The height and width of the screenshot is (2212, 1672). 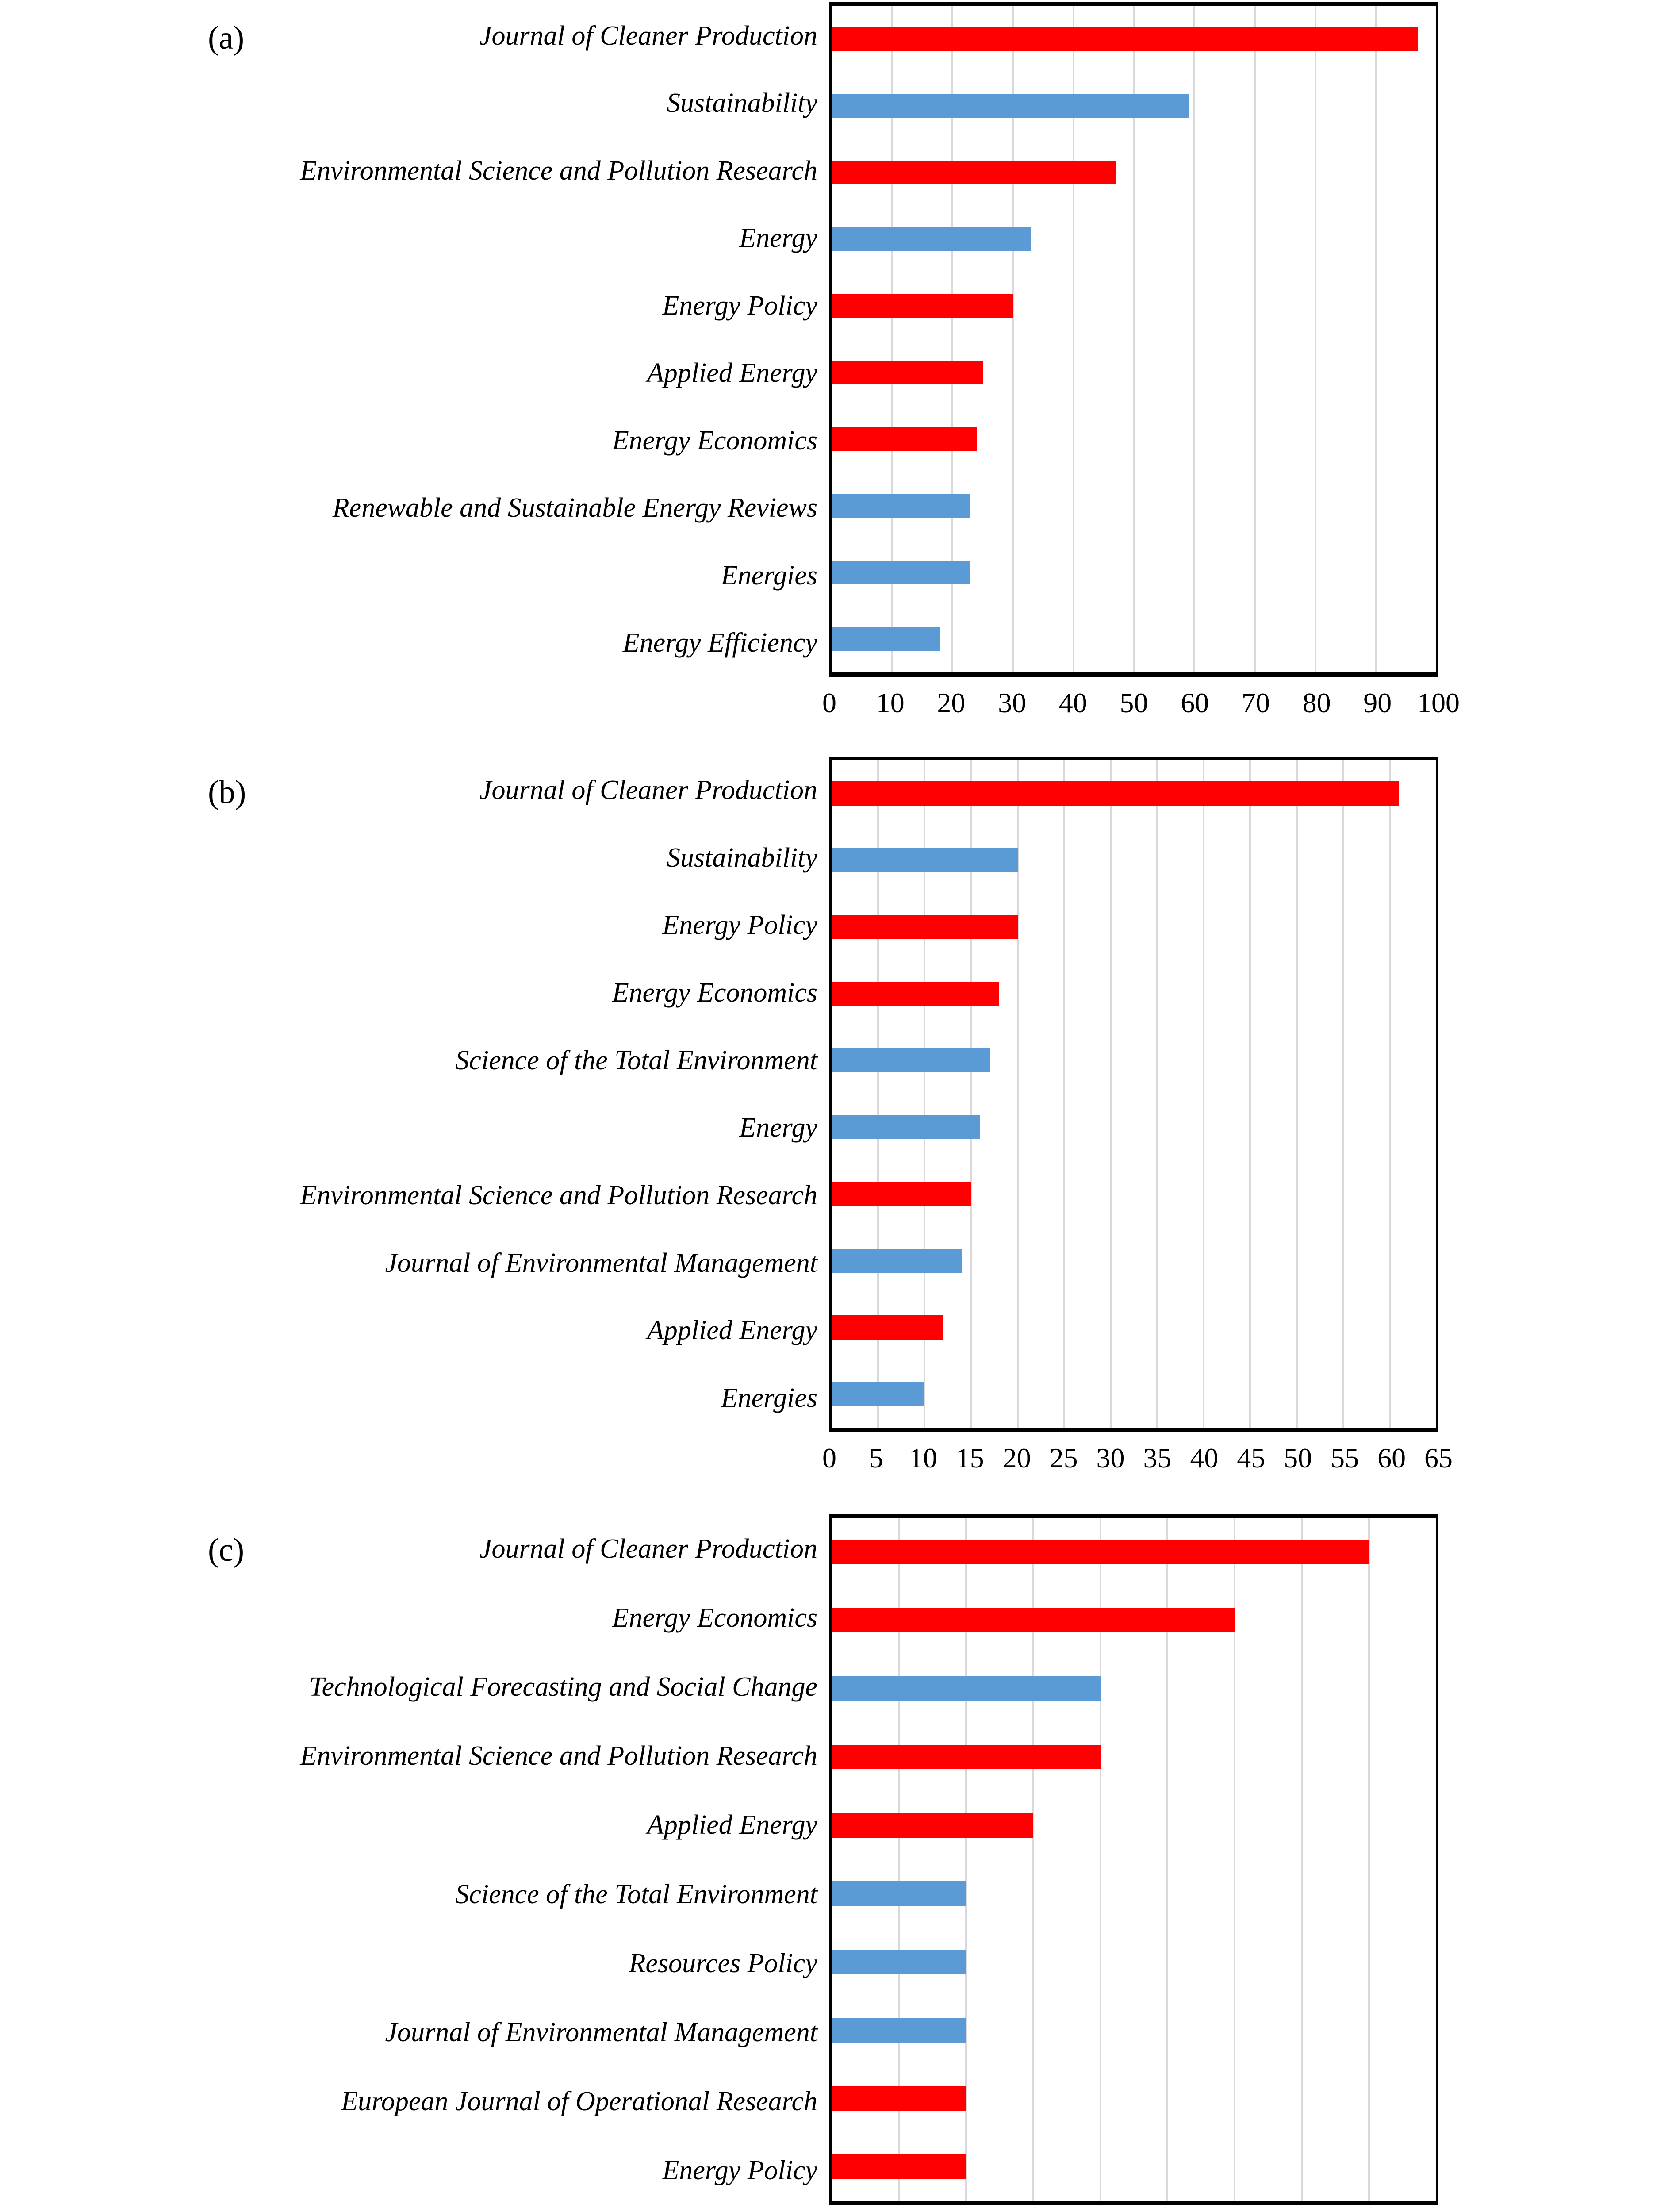 What do you see at coordinates (579, 2102) in the screenshot?
I see `category-label: European Journal of Operational Research` at bounding box center [579, 2102].